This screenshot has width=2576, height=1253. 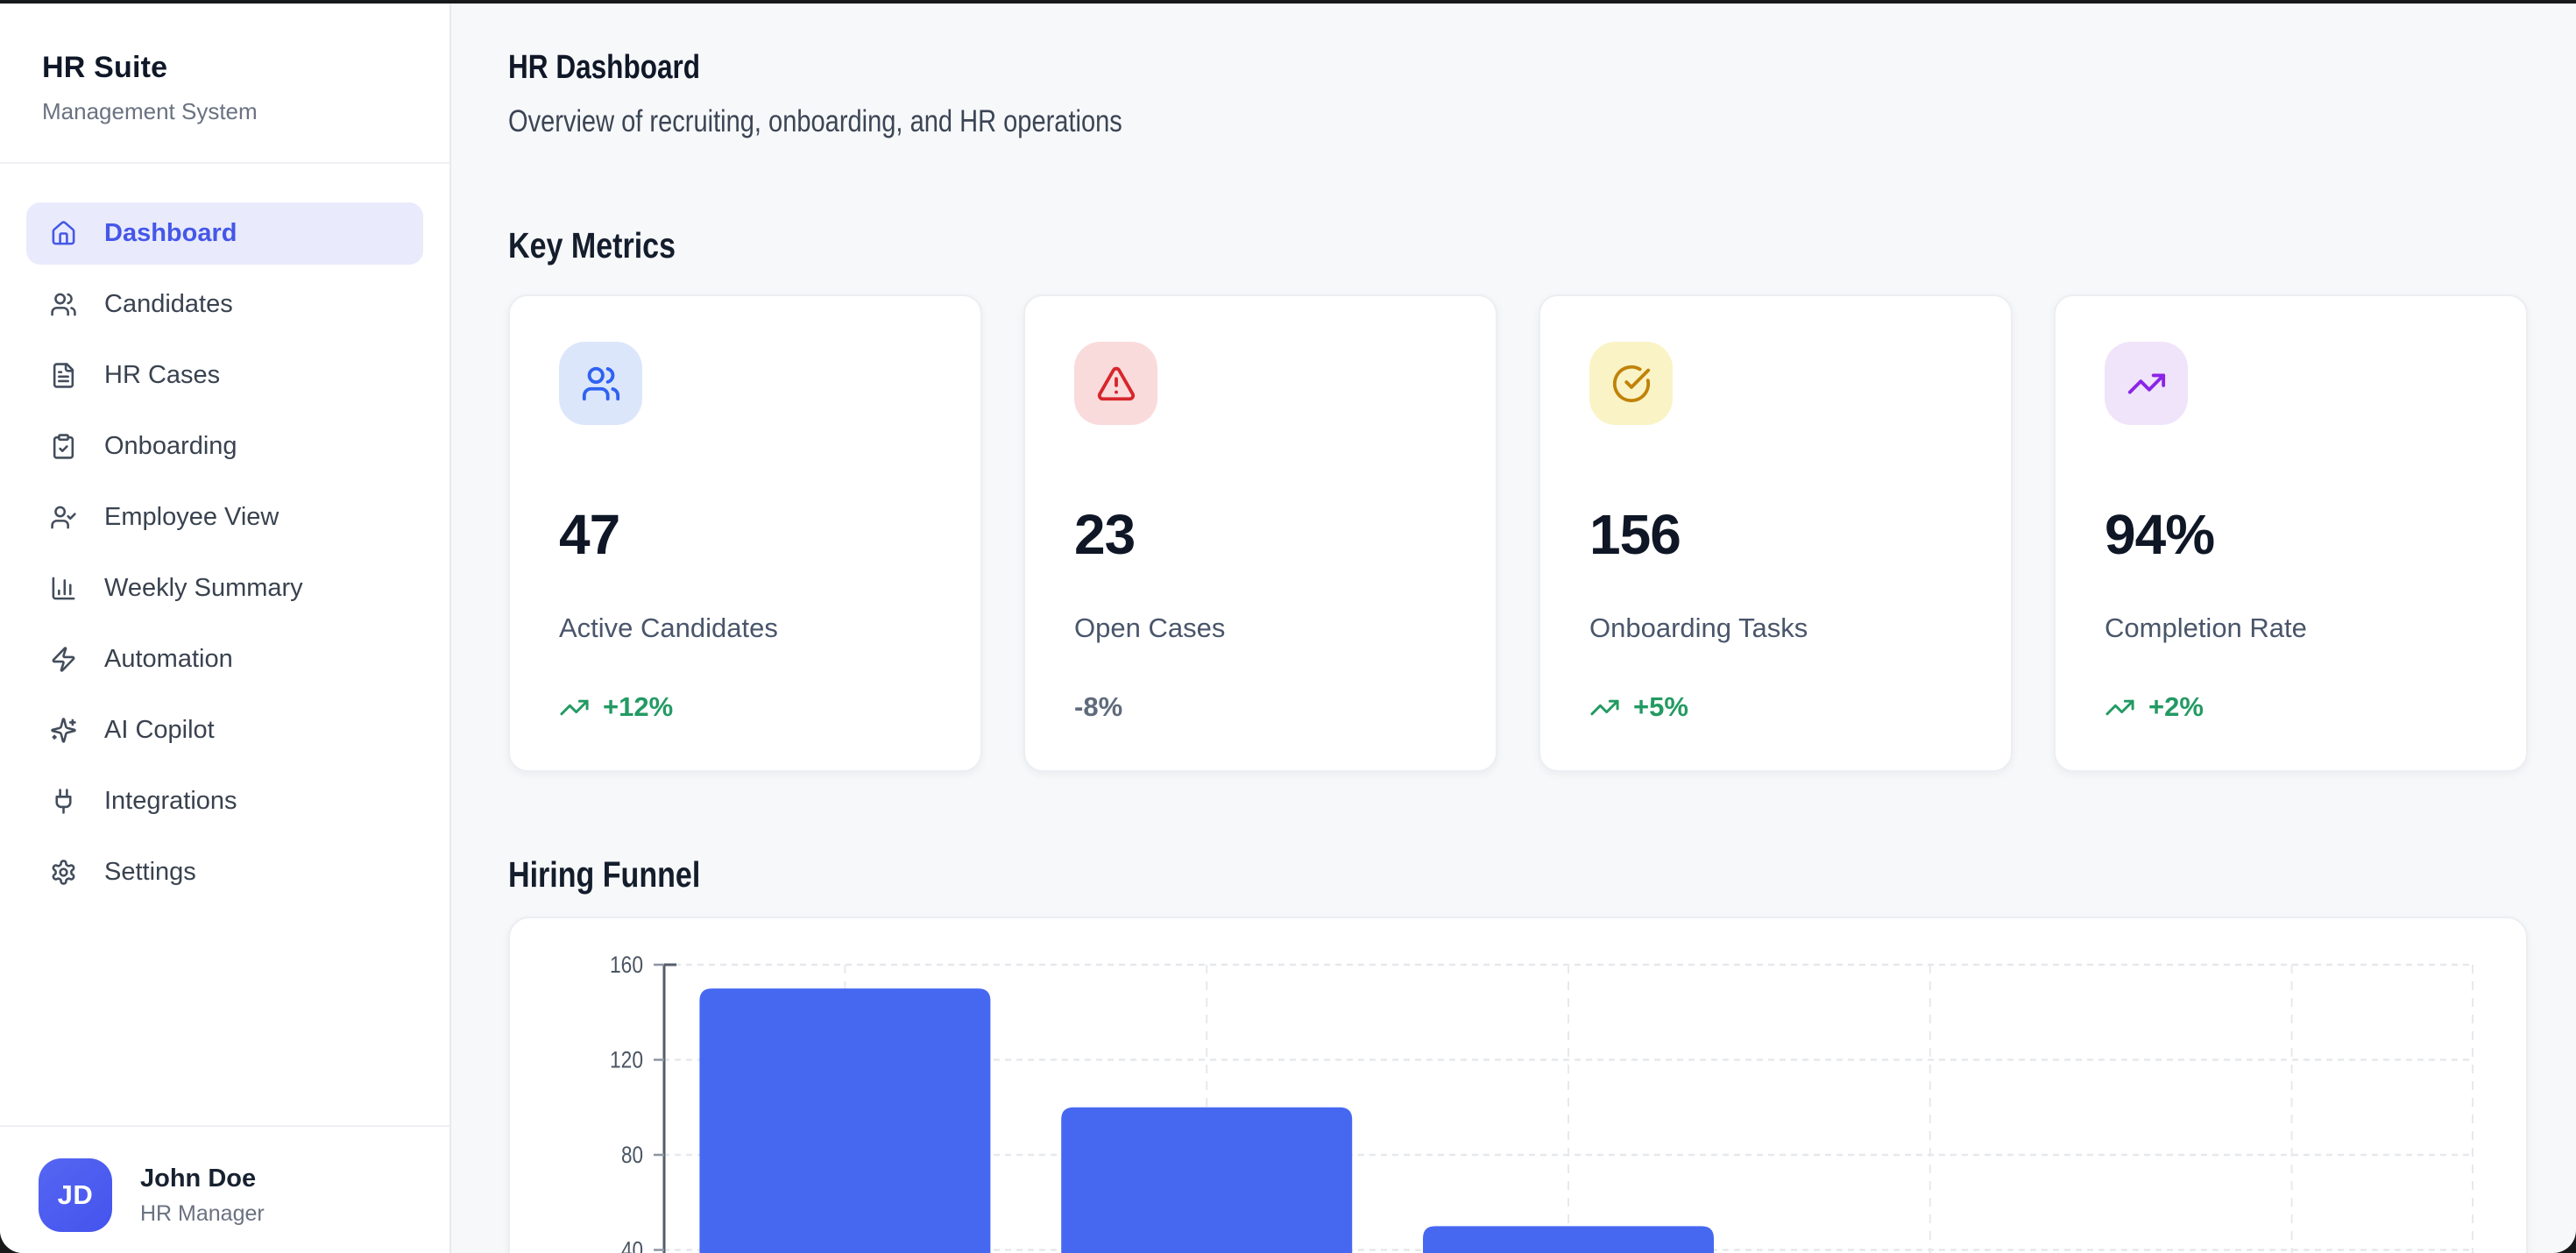 I want to click on metric-trend: -8%, so click(x=1260, y=707).